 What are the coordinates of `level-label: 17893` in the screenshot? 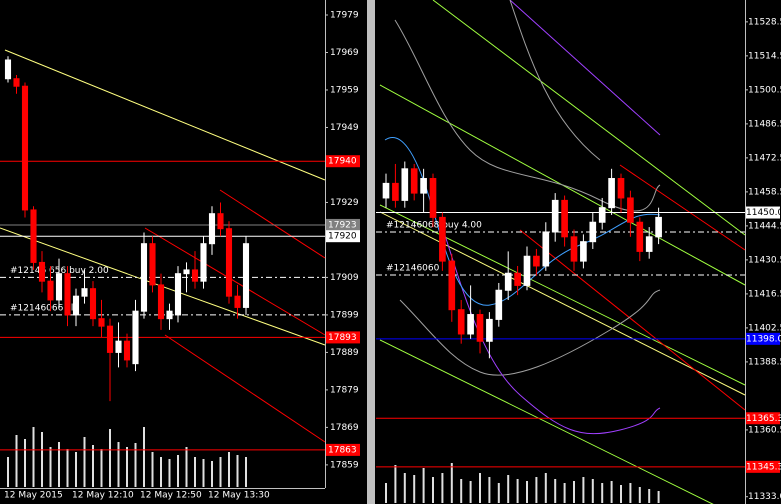 It's located at (342, 338).